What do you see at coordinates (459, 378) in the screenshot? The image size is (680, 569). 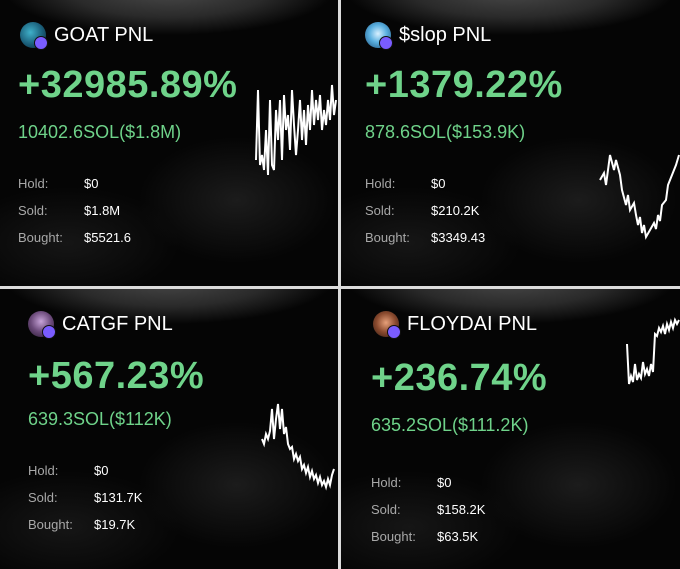 I see `pnl-percentage: +236.74%` at bounding box center [459, 378].